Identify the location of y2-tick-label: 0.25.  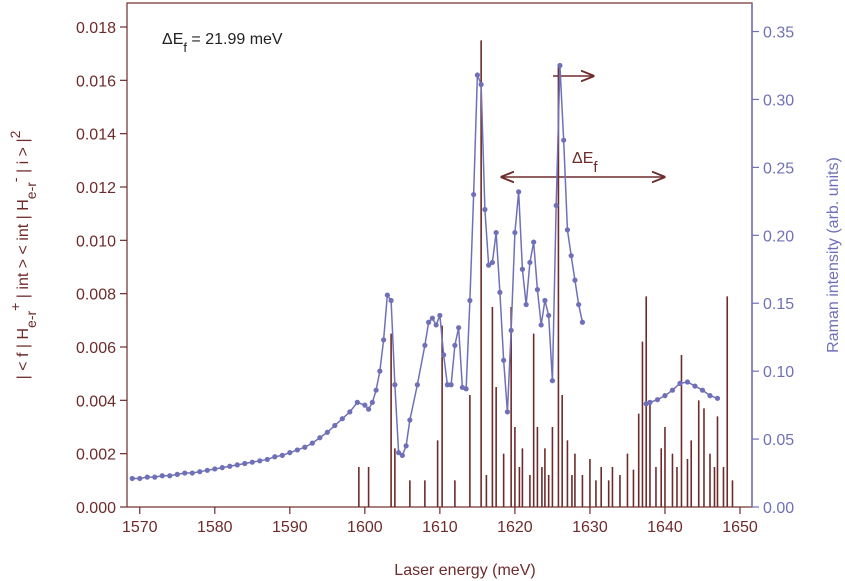
(778, 168).